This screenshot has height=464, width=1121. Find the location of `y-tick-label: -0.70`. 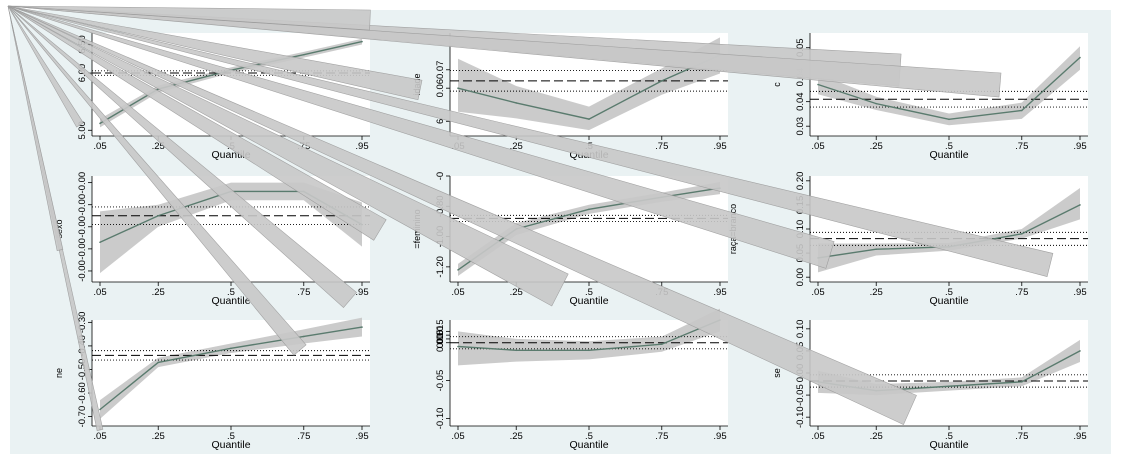

y-tick-label: -0.70 is located at coordinates (82, 417).